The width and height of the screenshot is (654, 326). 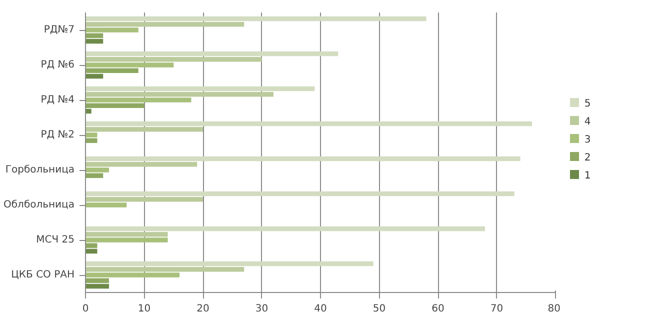 What do you see at coordinates (320, 309) in the screenshot?
I see `x-tick-label: 40` at bounding box center [320, 309].